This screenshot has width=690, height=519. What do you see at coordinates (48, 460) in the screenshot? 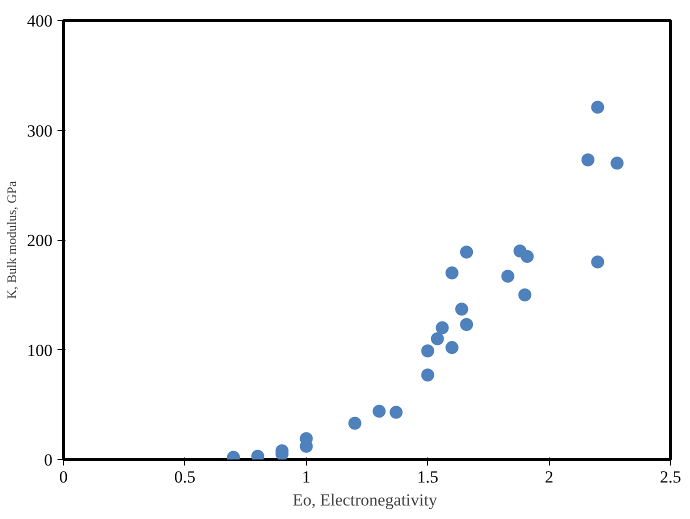
I see `y-tick-label: 0` at bounding box center [48, 460].